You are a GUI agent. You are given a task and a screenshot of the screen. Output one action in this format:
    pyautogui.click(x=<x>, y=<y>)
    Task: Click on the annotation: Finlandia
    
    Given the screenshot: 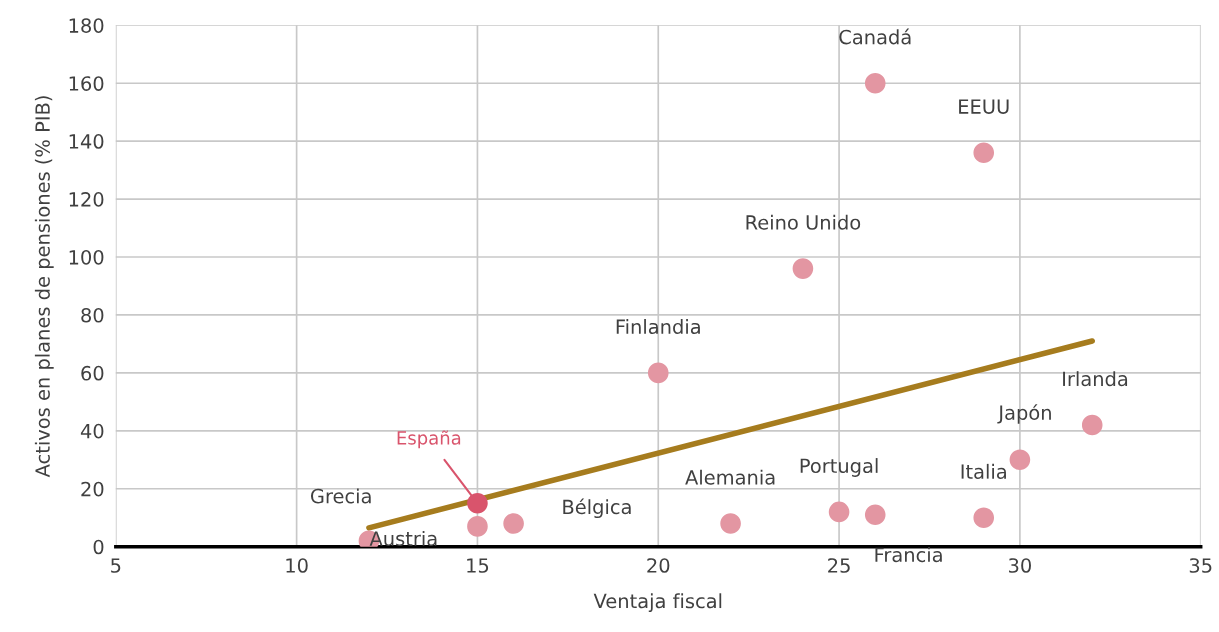 What is the action you would take?
    pyautogui.click(x=658, y=327)
    